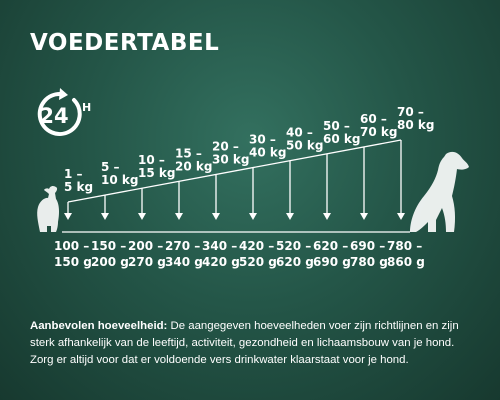 The height and width of the screenshot is (400, 500). I want to click on gram-range-end: 420 g, so click(221, 262).